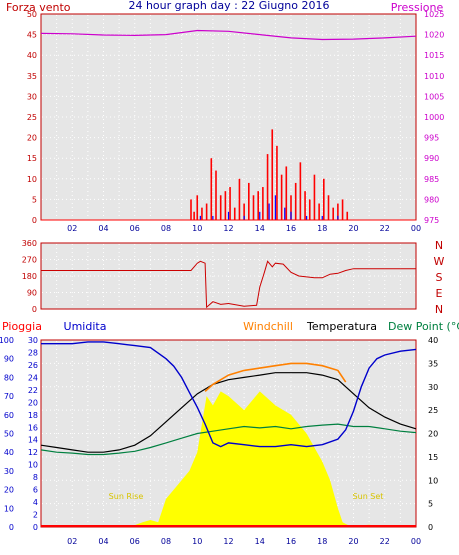 This screenshot has width=459, height=555. Describe the element at coordinates (291, 541) in the screenshot. I see `x-tick-label-p3: 16` at that location.